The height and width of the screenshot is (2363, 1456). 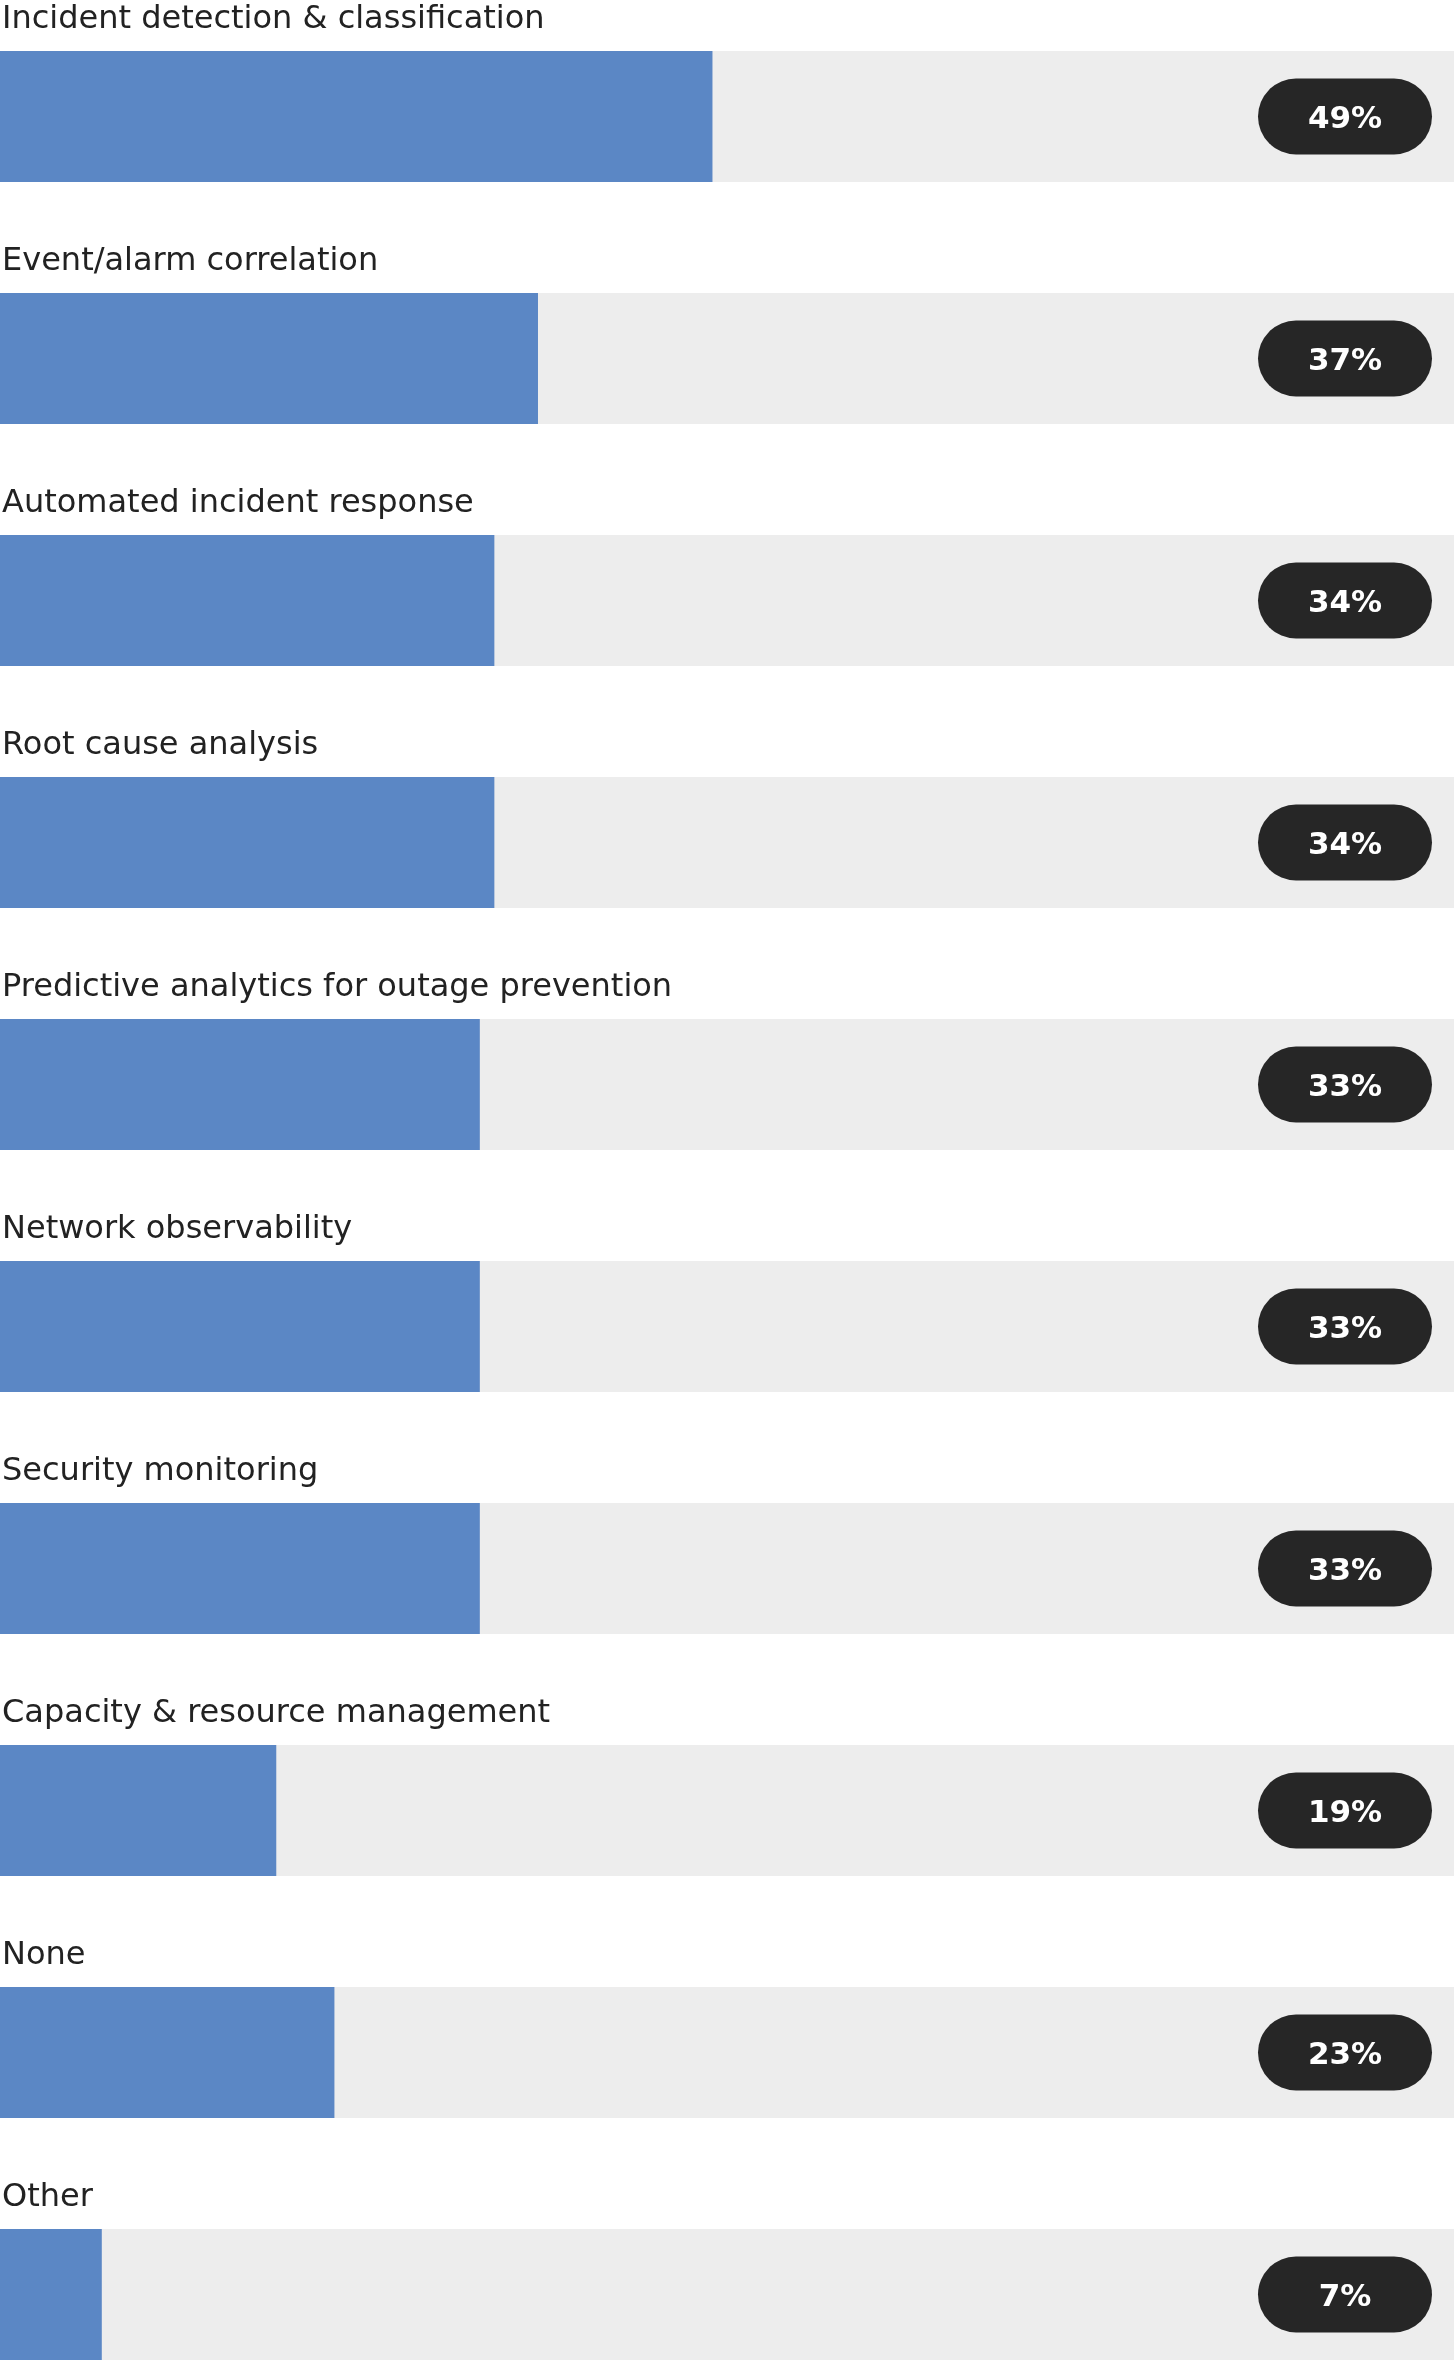 I want to click on y-tick-label: Security monitoring, so click(x=160, y=1469).